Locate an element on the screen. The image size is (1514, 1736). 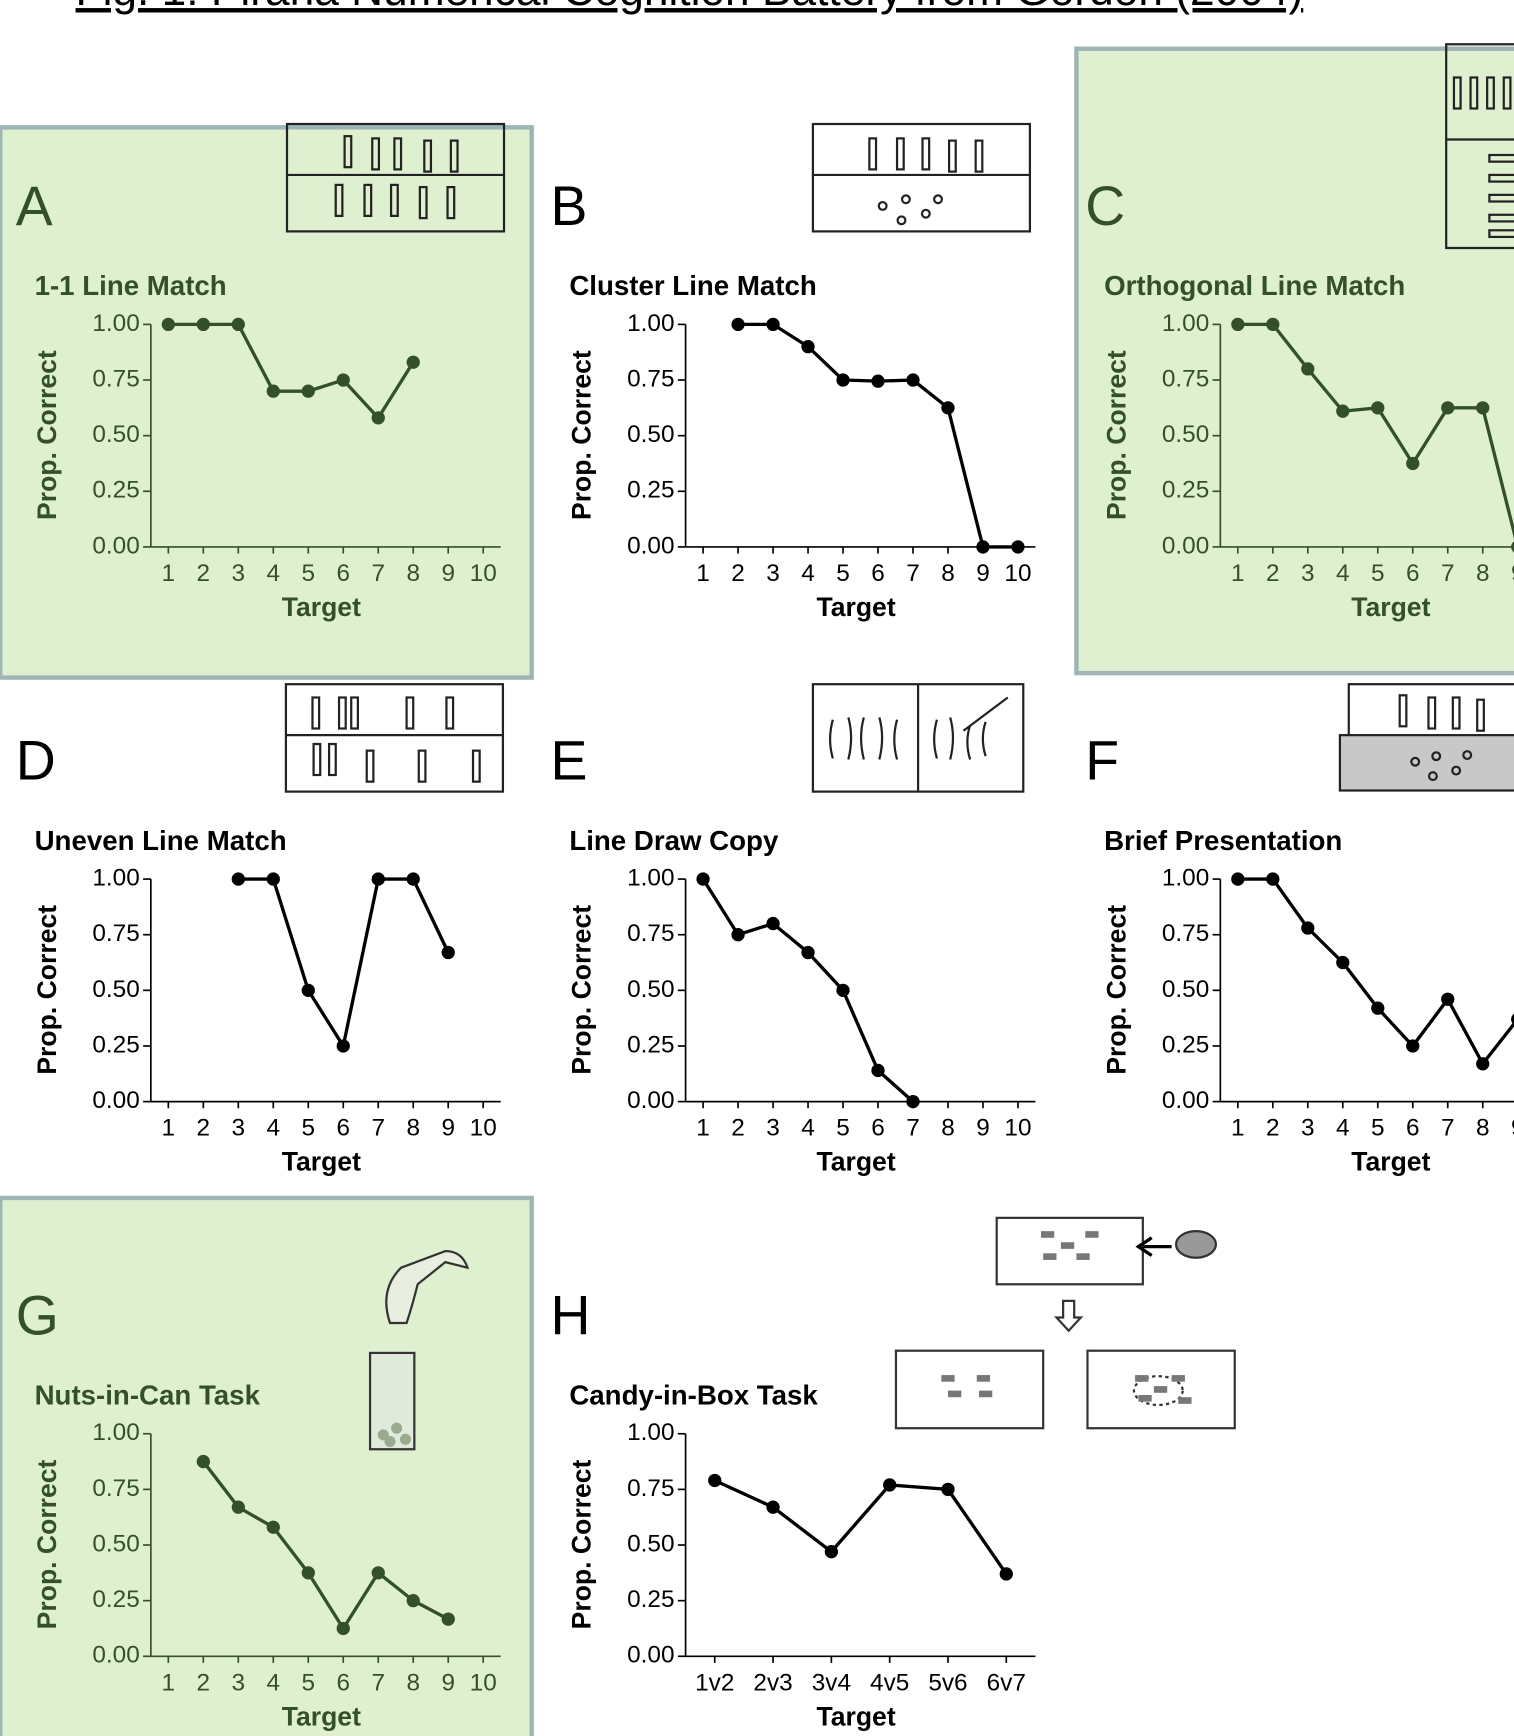
x-tick-label: 10 is located at coordinates (483, 1128).